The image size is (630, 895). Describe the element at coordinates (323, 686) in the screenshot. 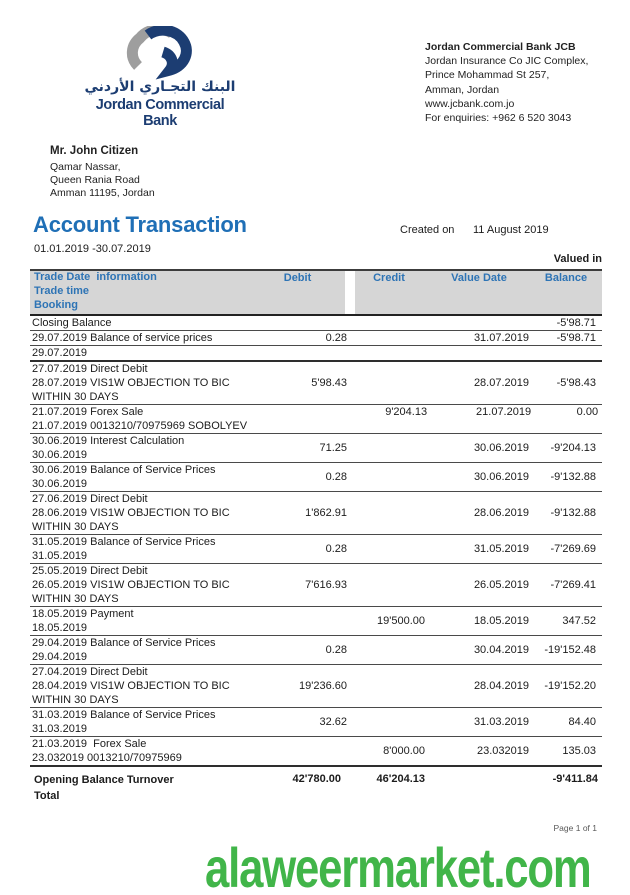

I see `transaction-debit: 19'236.60` at that location.